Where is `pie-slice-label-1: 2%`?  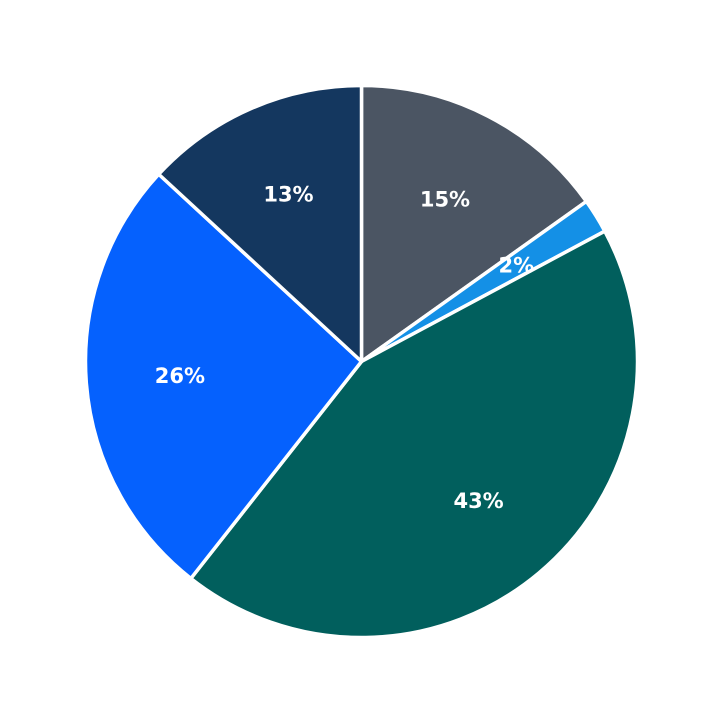
pie-slice-label-1: 2% is located at coordinates (516, 265).